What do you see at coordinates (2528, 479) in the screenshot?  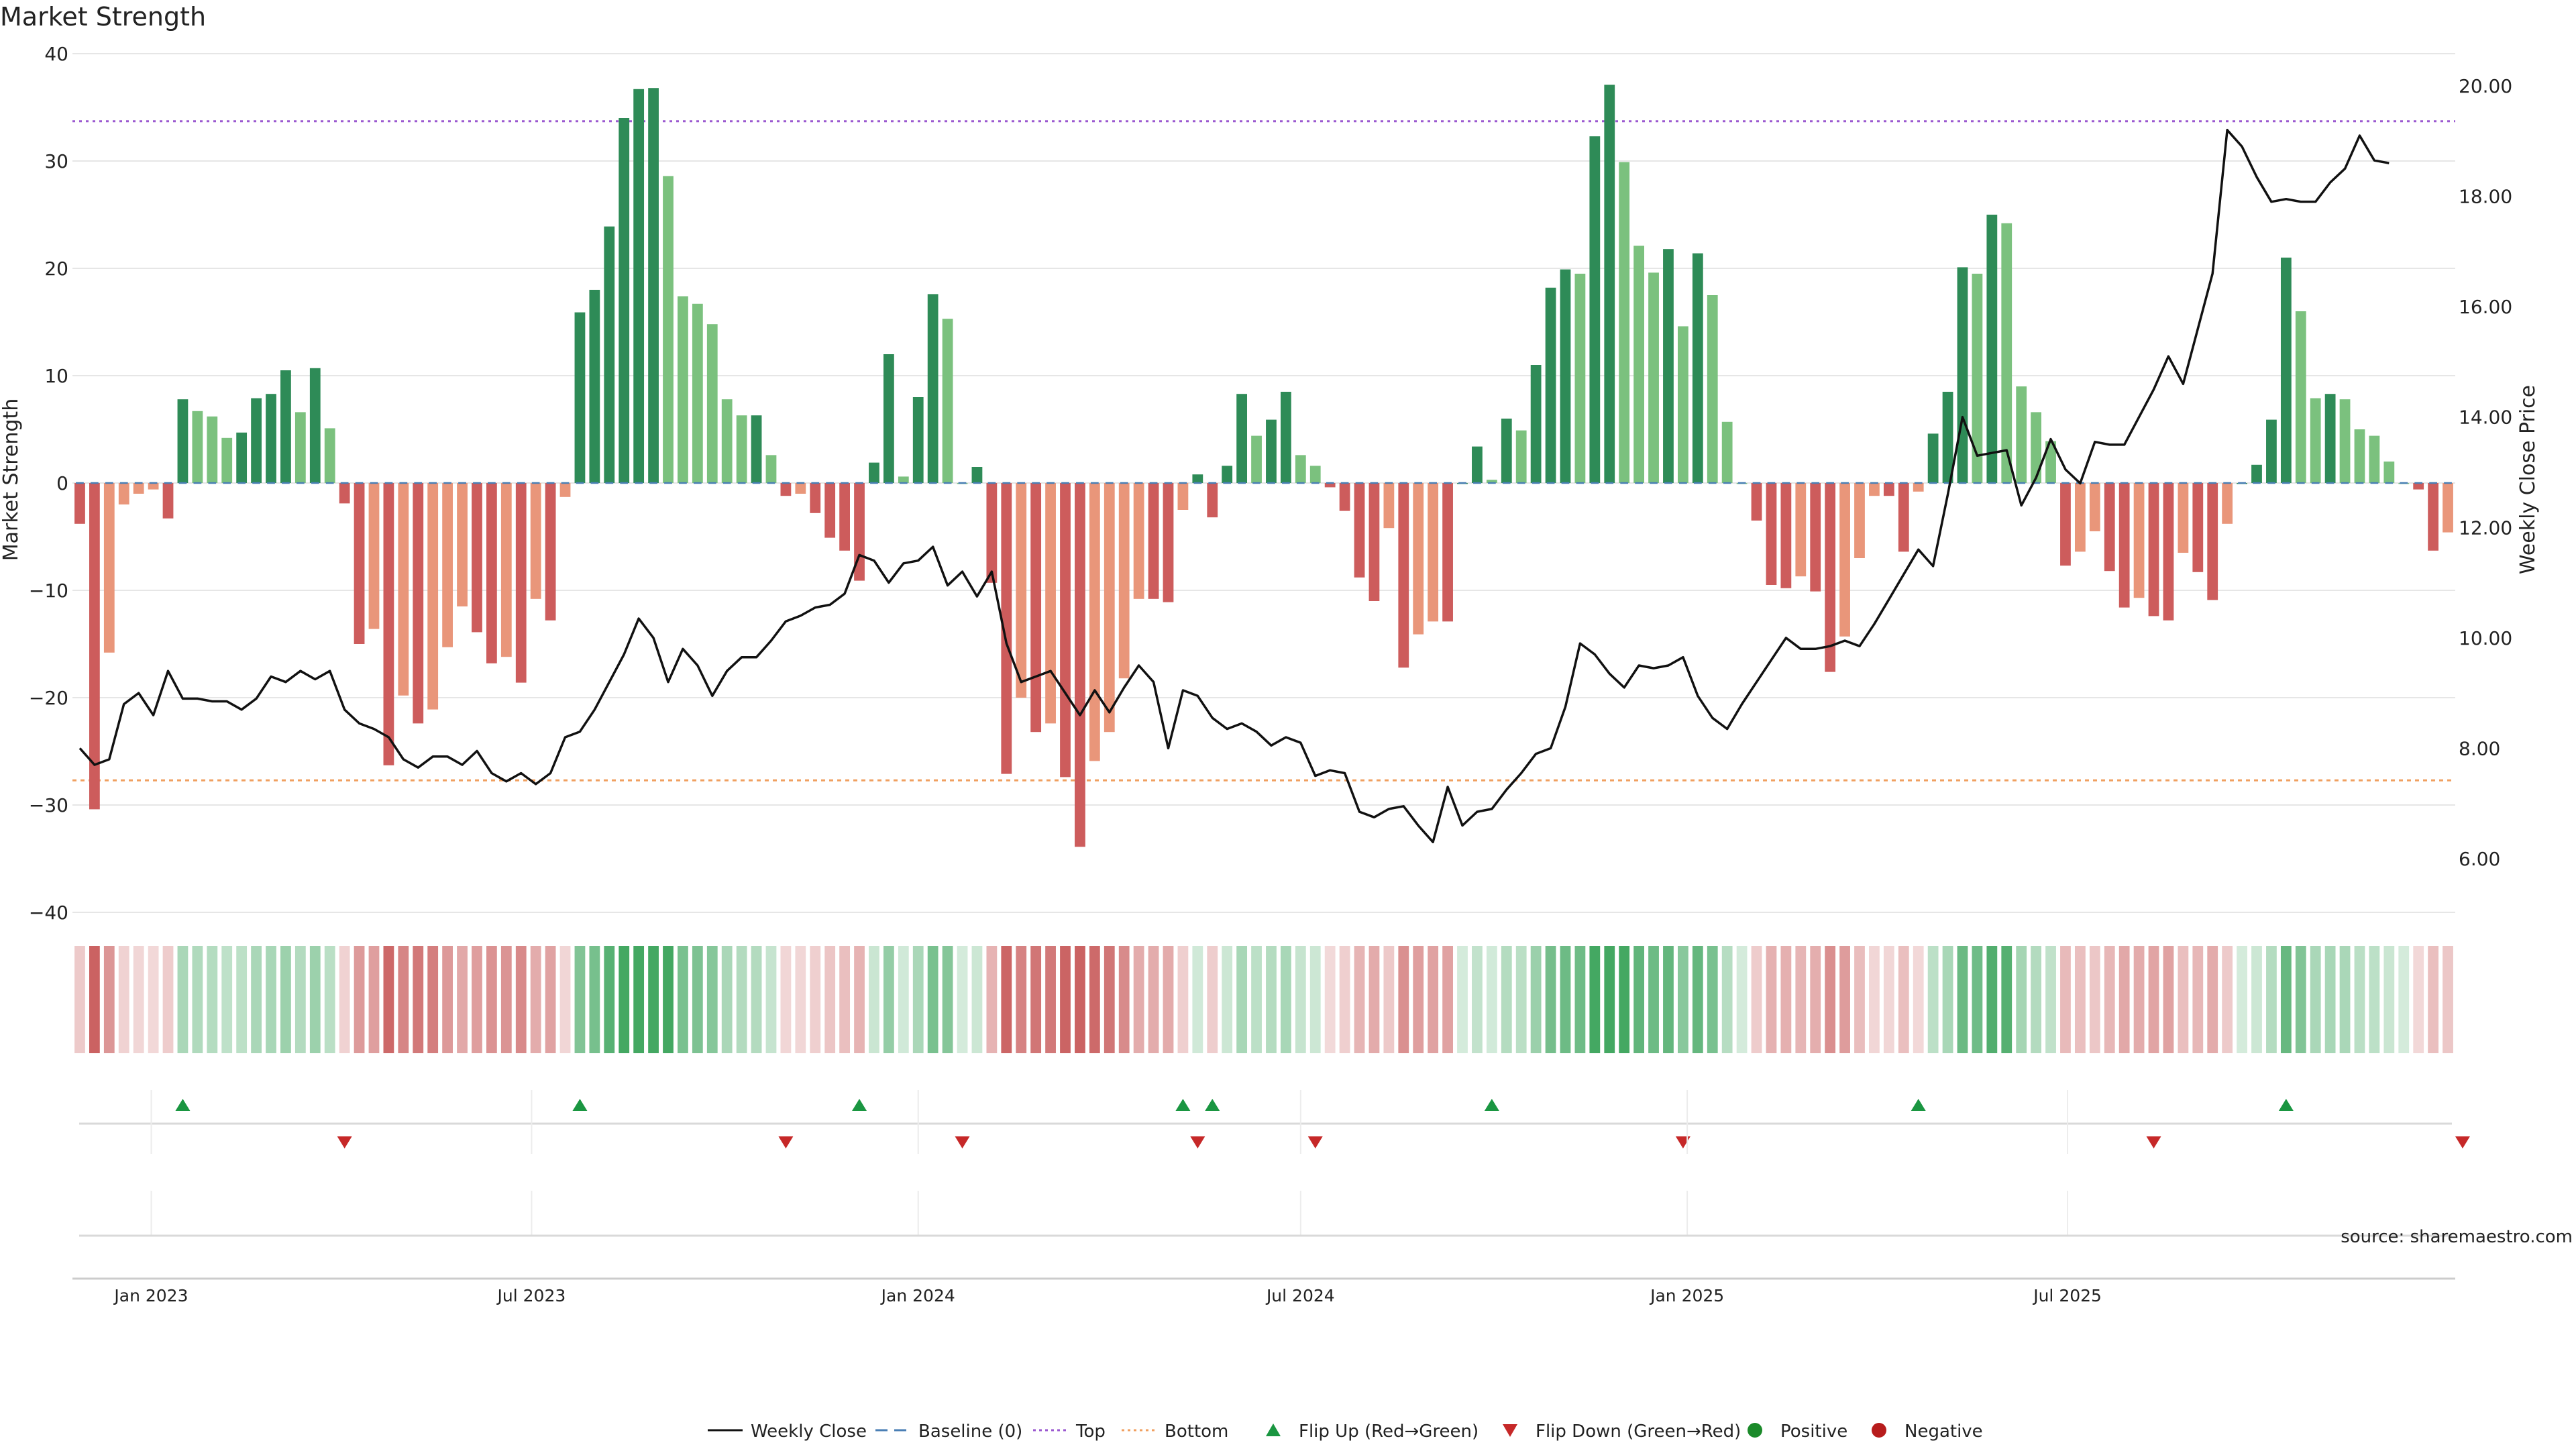 I see `right-axis-label: Weekly Close Price` at bounding box center [2528, 479].